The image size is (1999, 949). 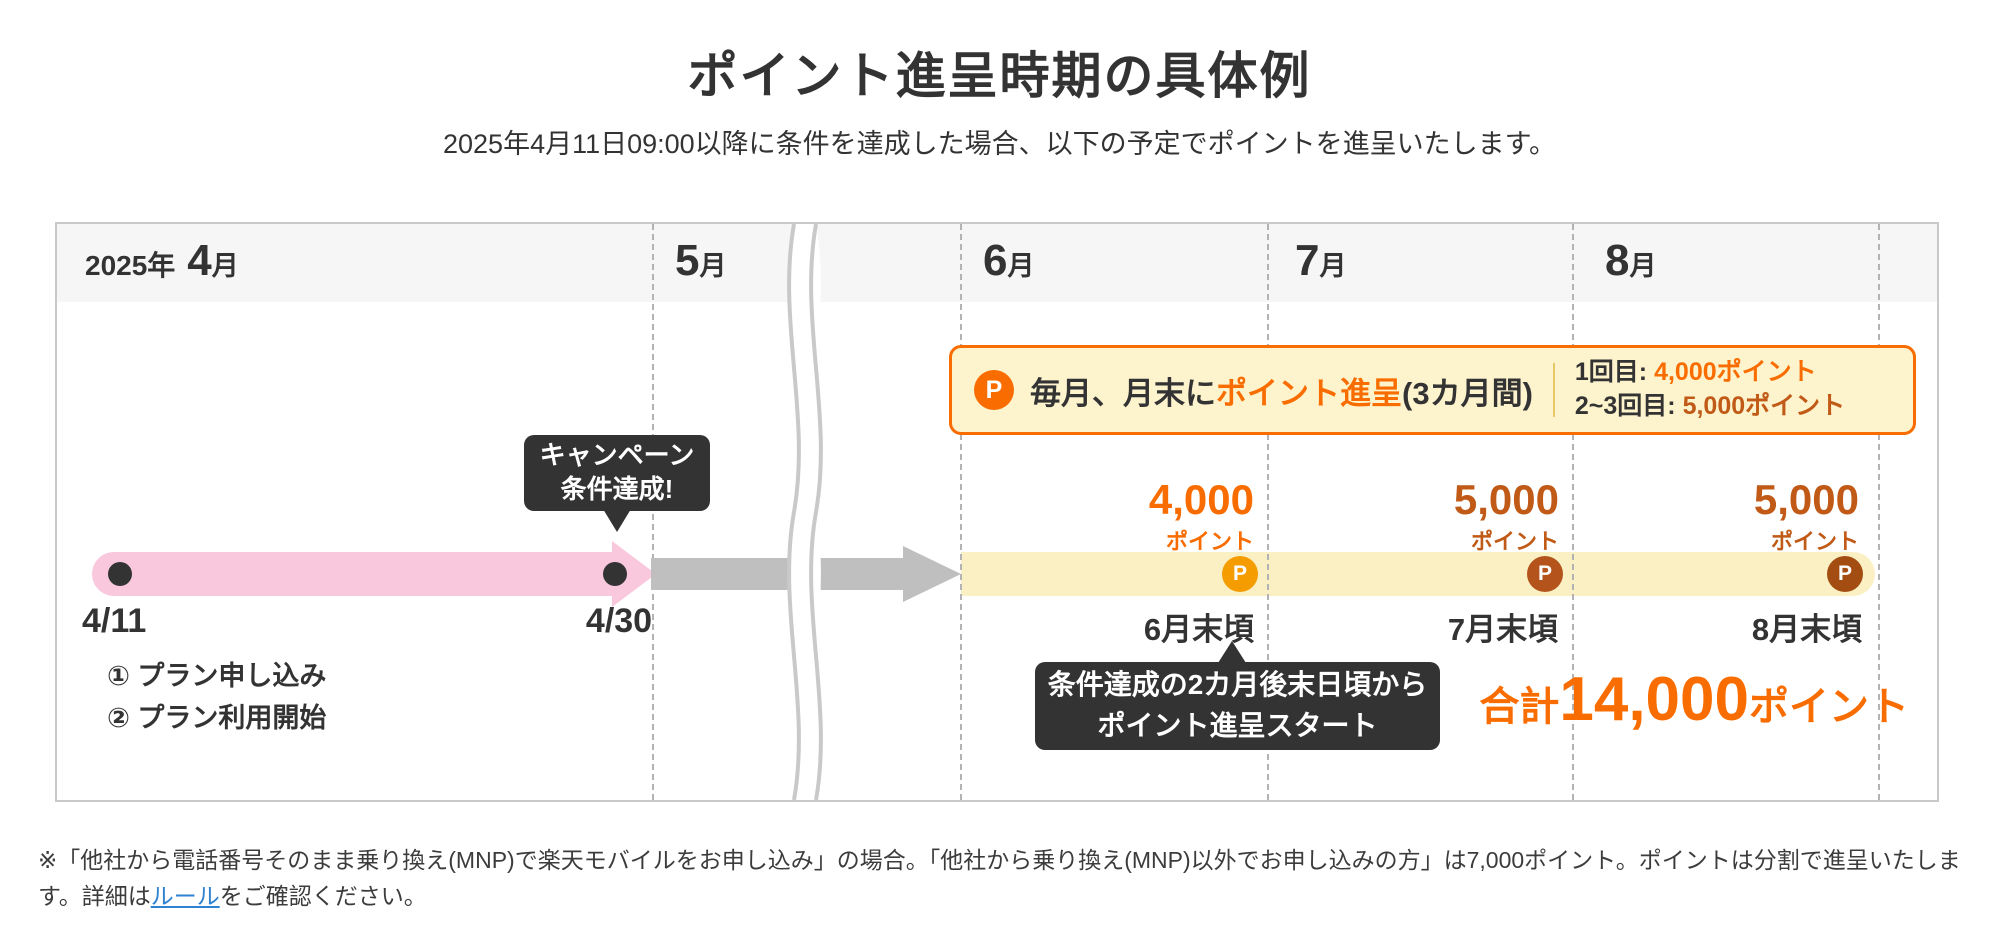 What do you see at coordinates (617, 455) in the screenshot?
I see `callout-line1: キャンペーン` at bounding box center [617, 455].